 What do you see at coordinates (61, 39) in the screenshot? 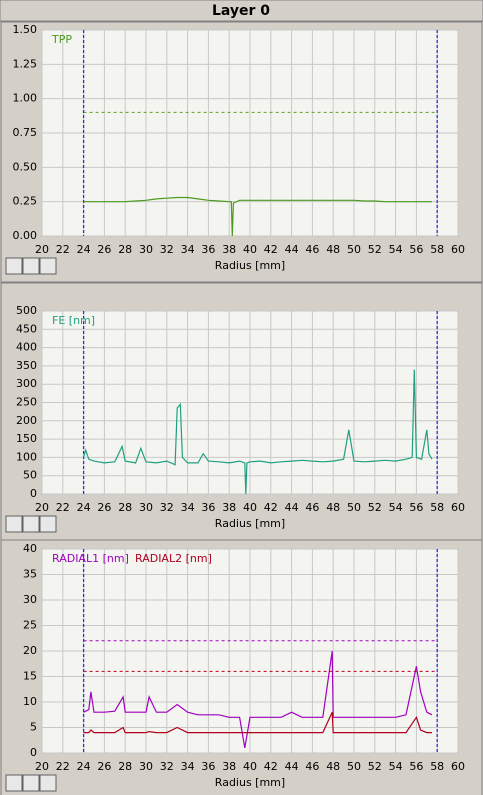
I see `legend-entry: TPP` at bounding box center [61, 39].